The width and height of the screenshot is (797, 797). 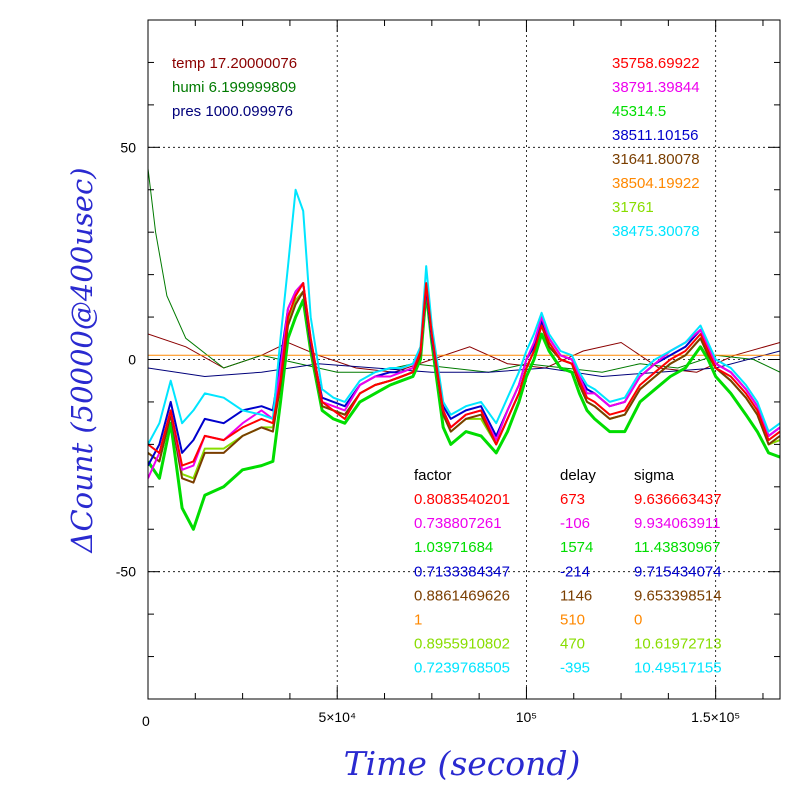 What do you see at coordinates (462, 668) in the screenshot?
I see `series-factor-value: 0.7239768505` at bounding box center [462, 668].